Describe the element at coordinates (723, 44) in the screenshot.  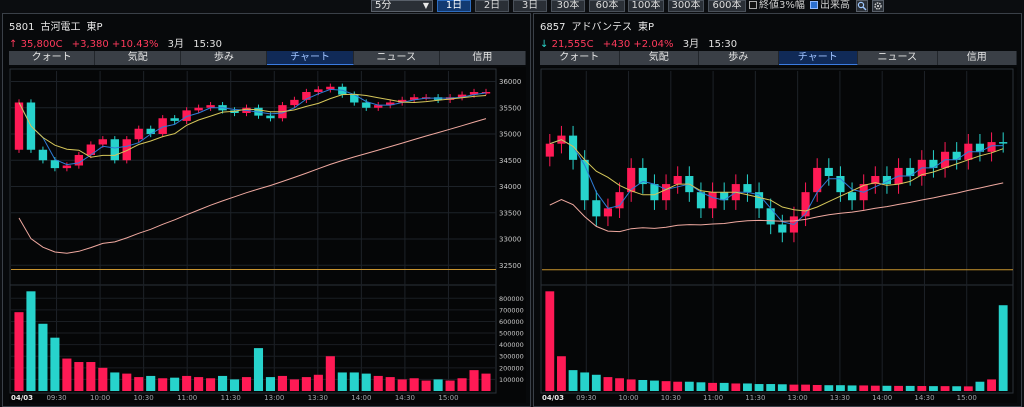
I see `quote-time: 15:30` at that location.